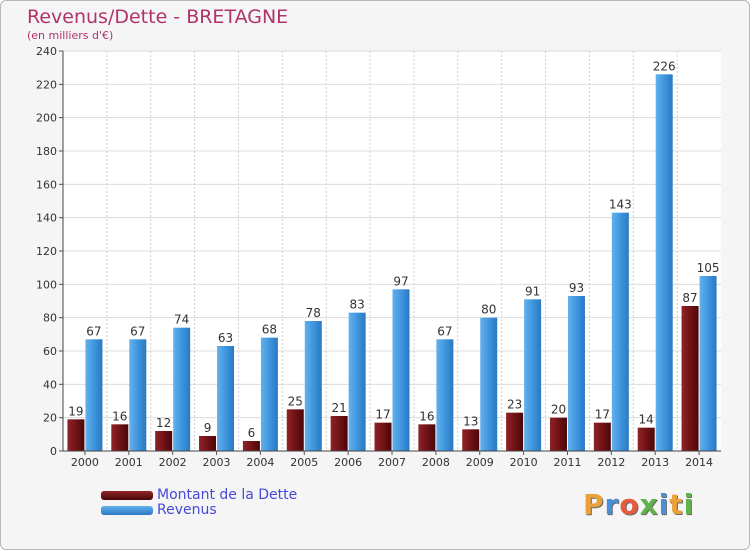  Describe the element at coordinates (46, 251) in the screenshot. I see `y-tick-label: 120` at that location.